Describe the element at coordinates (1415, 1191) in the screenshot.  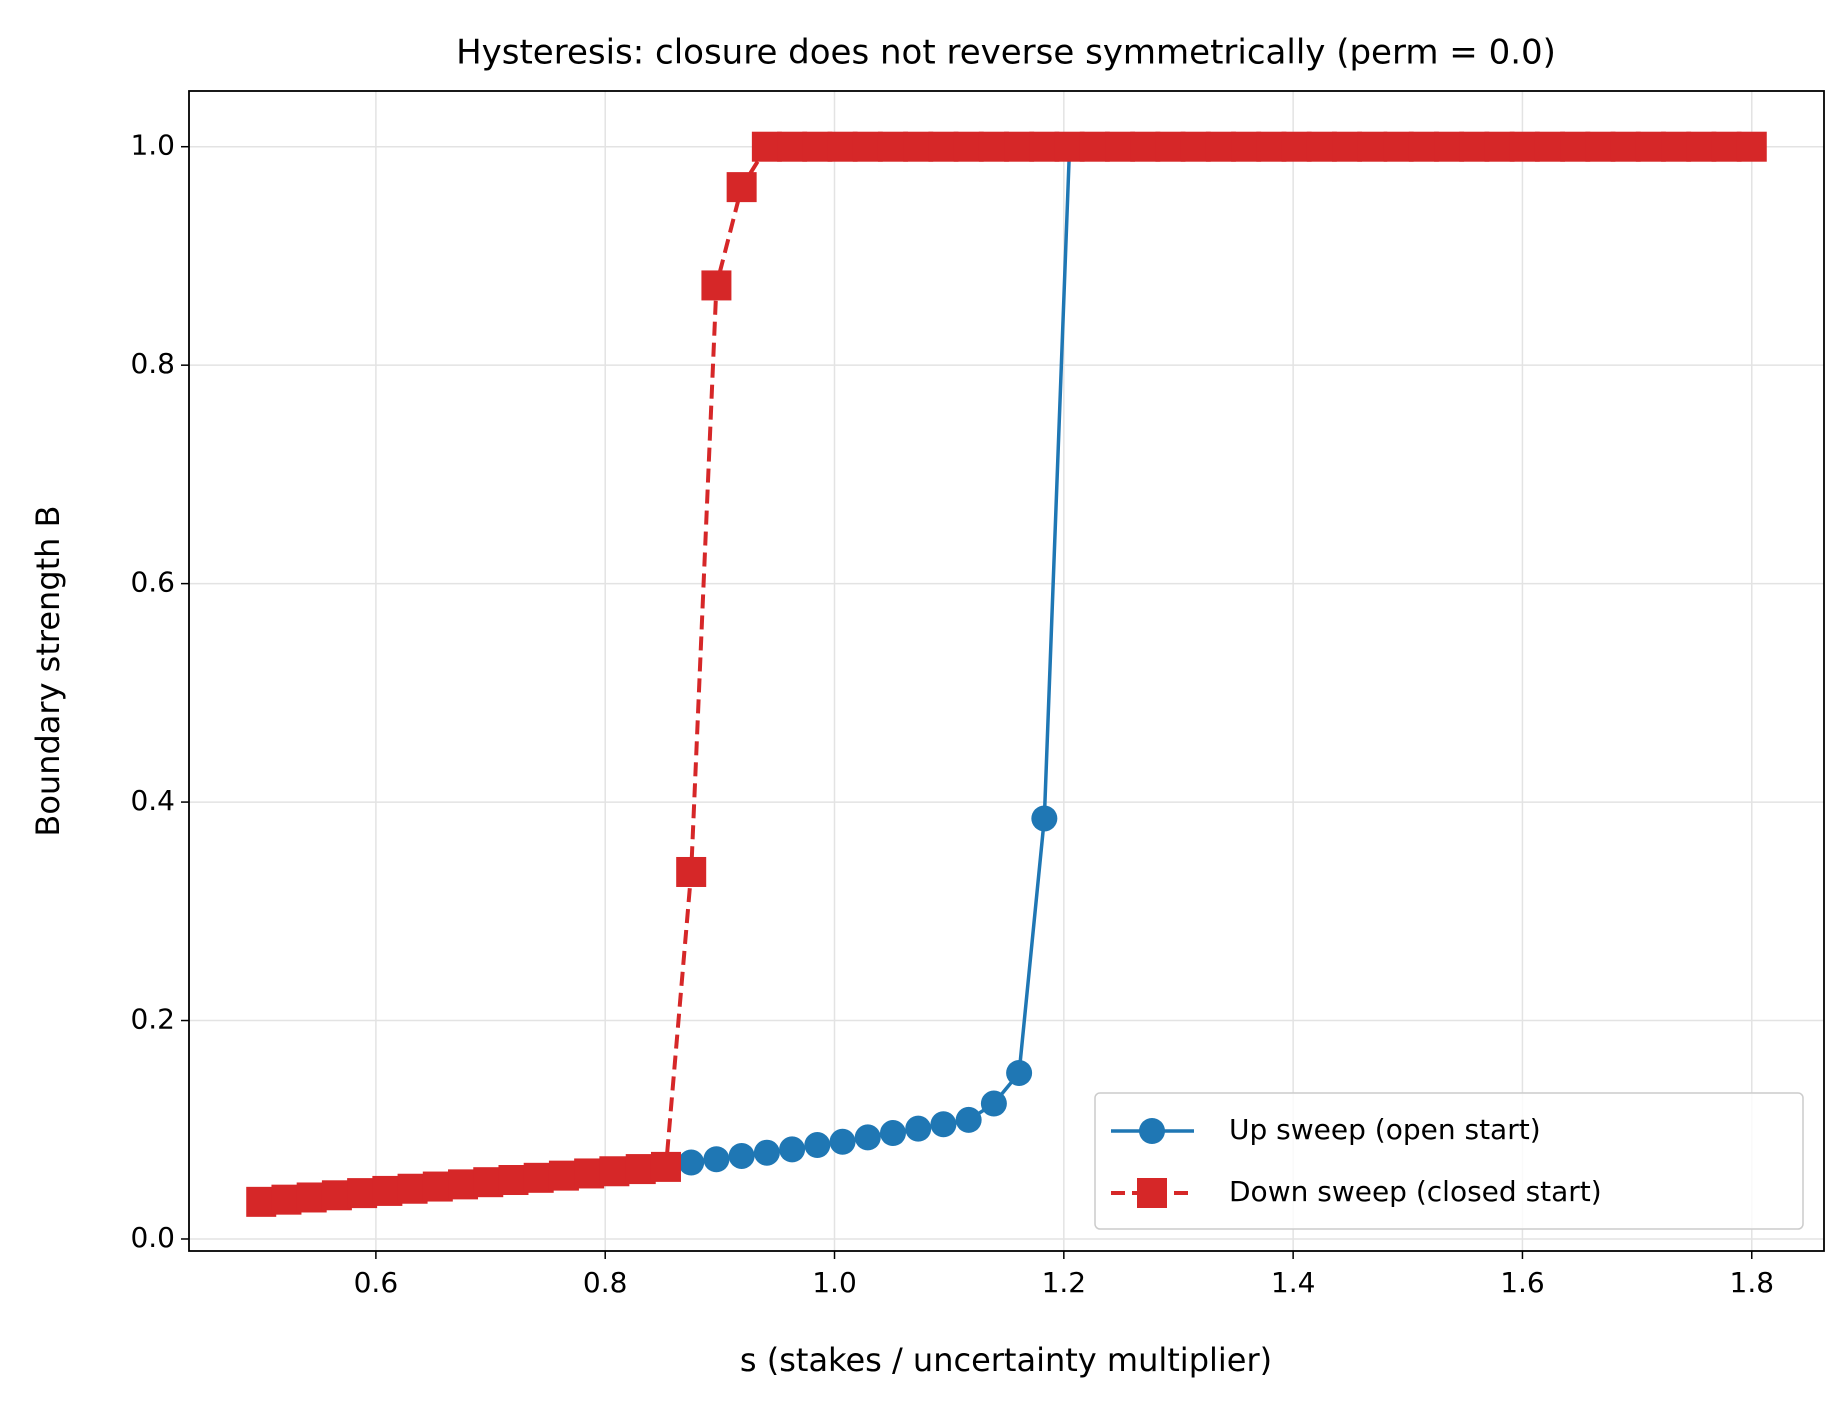
I see `legend-label: Down sweep (closed start)` at that location.